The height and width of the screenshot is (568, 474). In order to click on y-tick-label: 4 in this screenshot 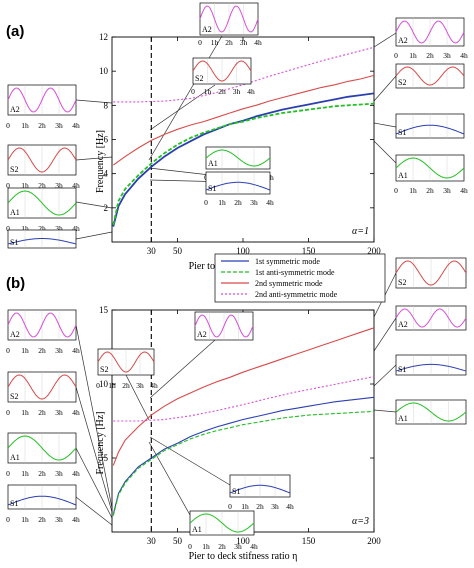, I will do `click(106, 174)`.